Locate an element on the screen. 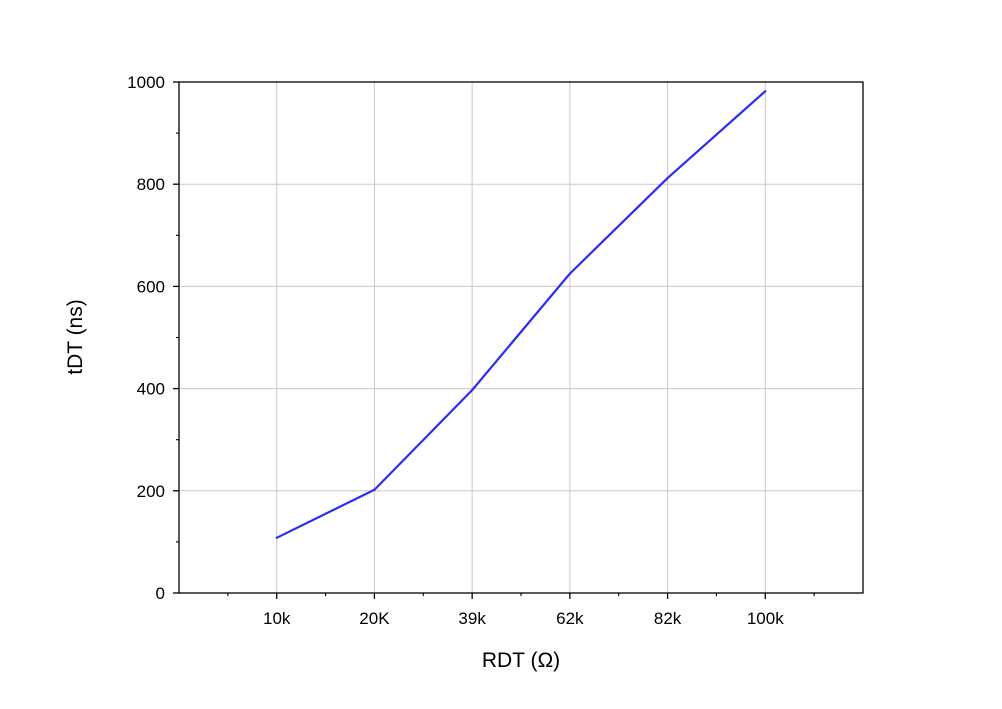 The width and height of the screenshot is (1002, 709). x-tick-label: 20K is located at coordinates (374, 618).